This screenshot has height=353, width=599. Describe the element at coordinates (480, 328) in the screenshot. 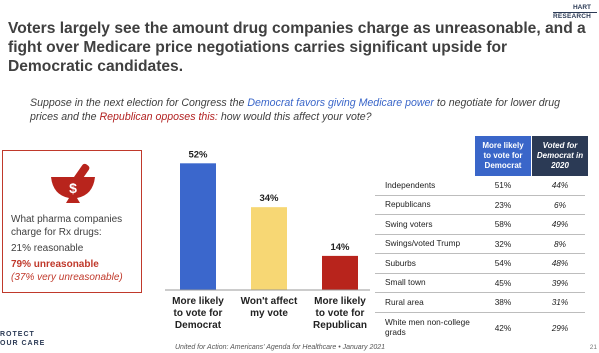

I see `table-row: White men non-college grads 42% 29%` at that location.